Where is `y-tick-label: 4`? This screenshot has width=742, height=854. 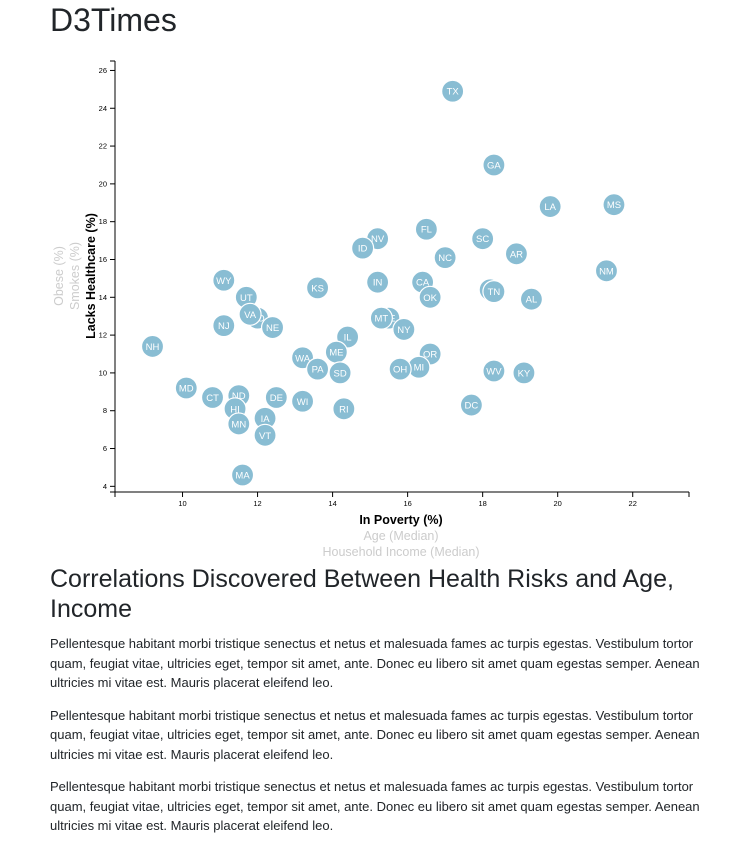 y-tick-label: 4 is located at coordinates (105, 486).